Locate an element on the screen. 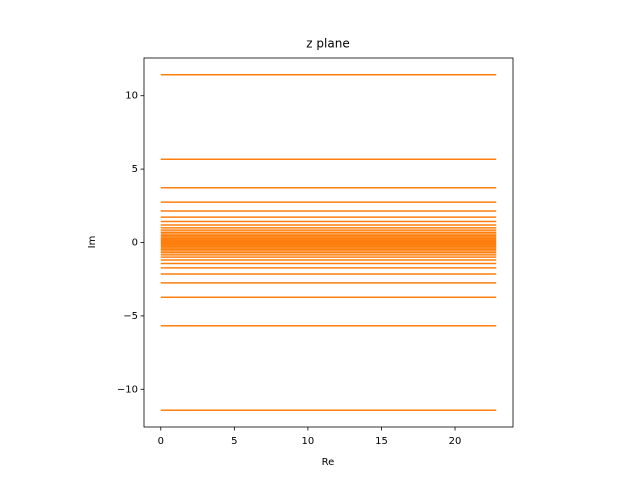  x-axis-label: Re is located at coordinates (328, 462).